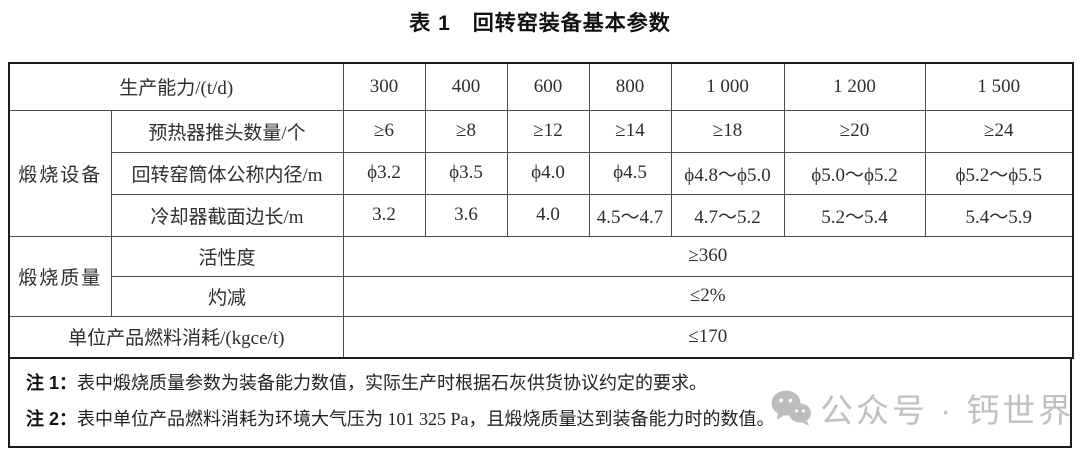  Describe the element at coordinates (466, 215) in the screenshot. I see `cell-value: 3.6` at that location.